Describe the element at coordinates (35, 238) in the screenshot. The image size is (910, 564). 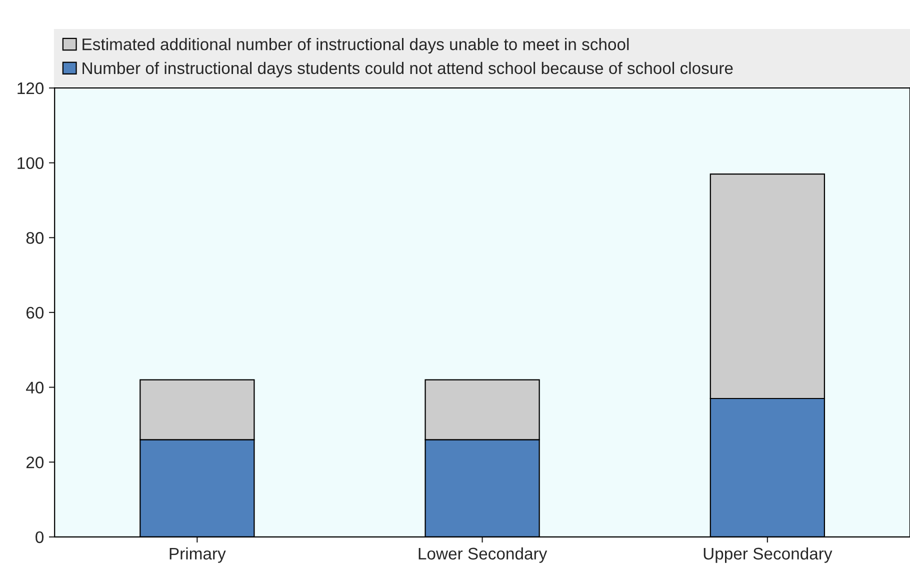
I see `y-tick-label: 80` at that location.